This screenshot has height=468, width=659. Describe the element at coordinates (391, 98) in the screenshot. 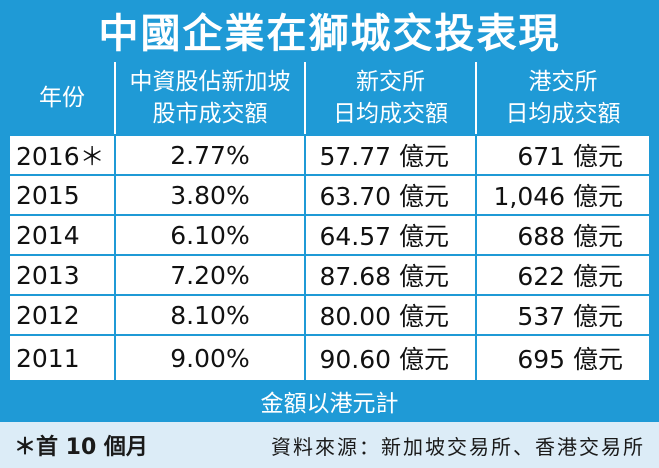

I see `header-sgx: 新交所 日均成交額` at that location.